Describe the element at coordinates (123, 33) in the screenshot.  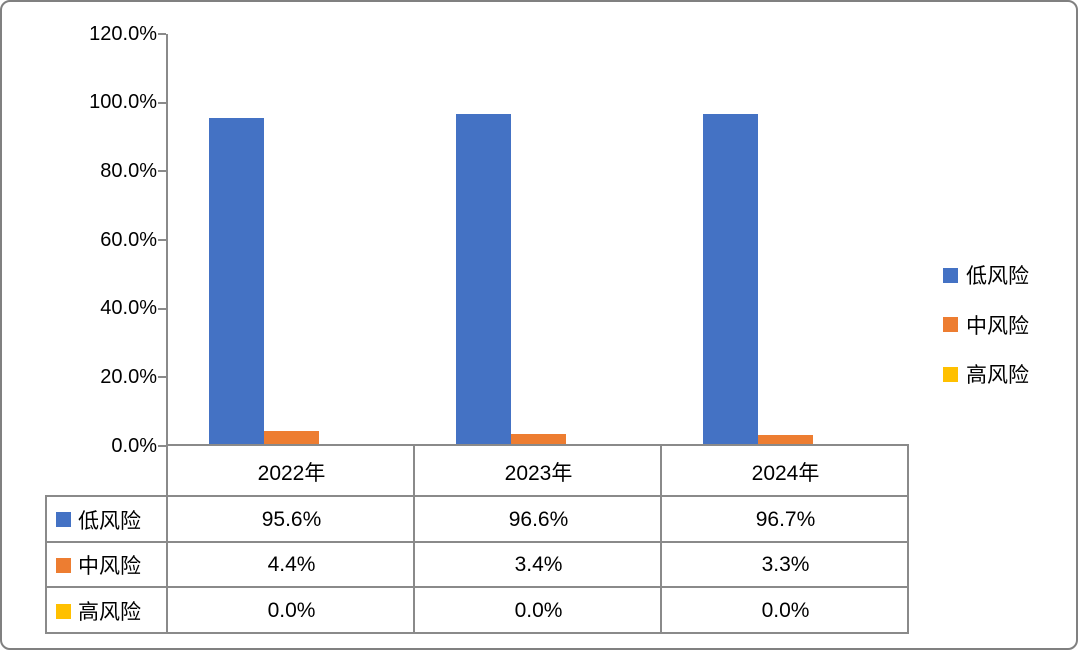
I see `y-axis-tick-label: 120.0%` at that location.